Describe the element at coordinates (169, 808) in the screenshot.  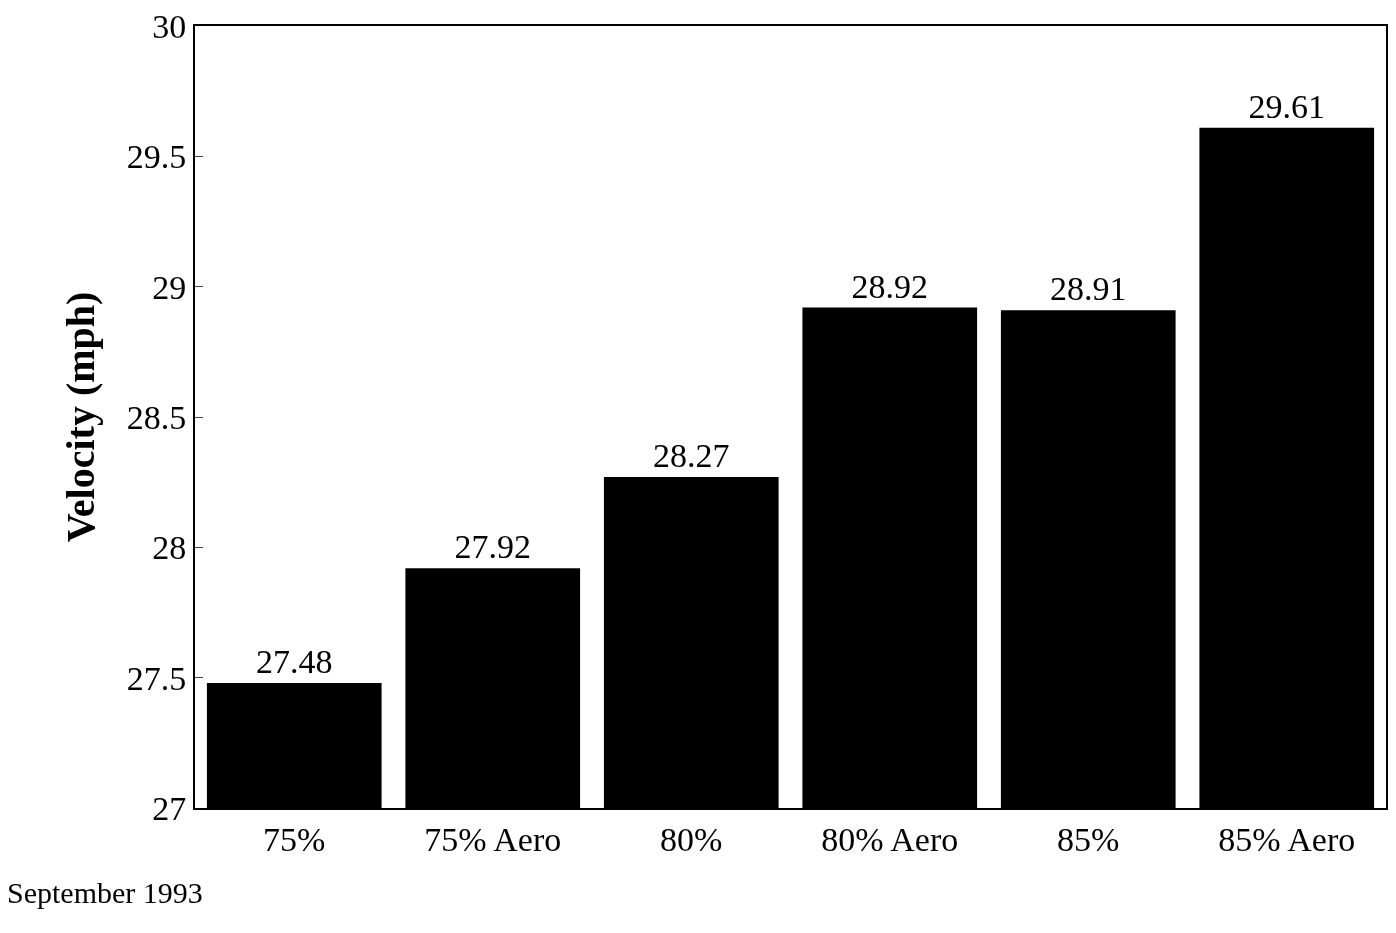
I see `y-tick-label: 27` at that location.